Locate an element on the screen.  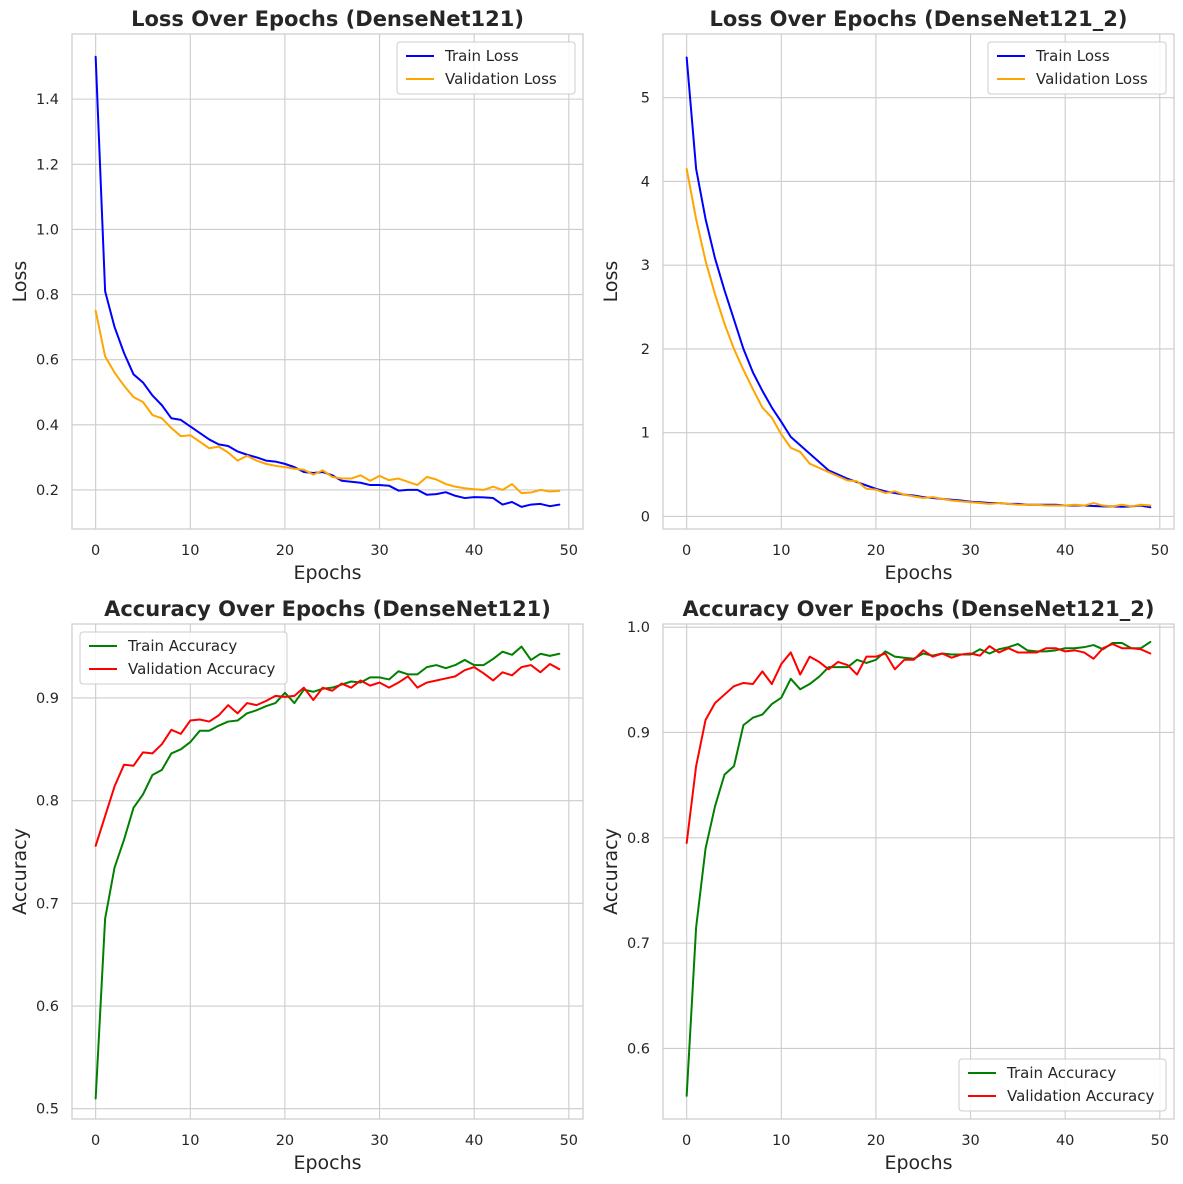
y-tick-label: 1.2 is located at coordinates (47, 165).